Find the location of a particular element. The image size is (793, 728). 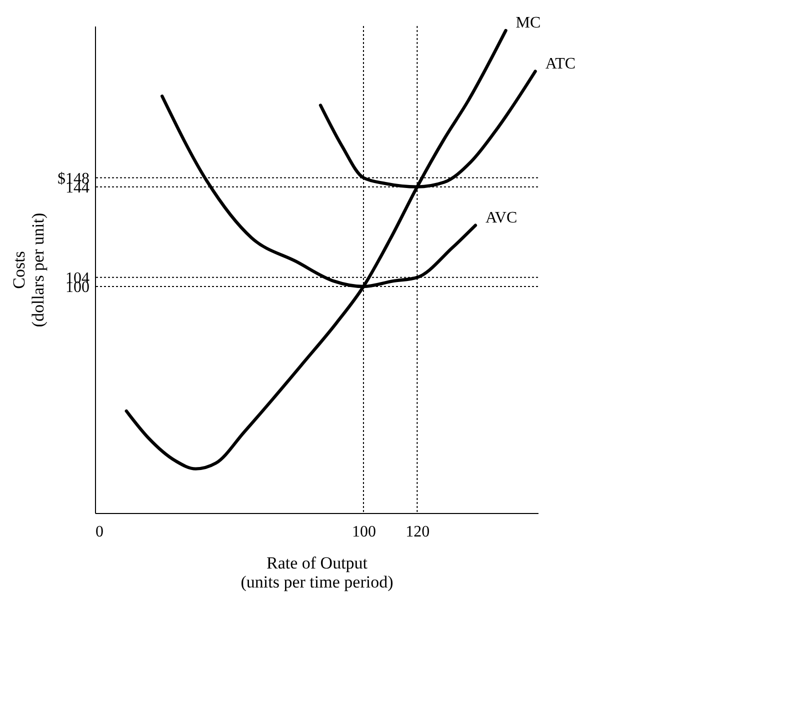

x-axis-title: Rate of Output (units per time period) is located at coordinates (317, 573).